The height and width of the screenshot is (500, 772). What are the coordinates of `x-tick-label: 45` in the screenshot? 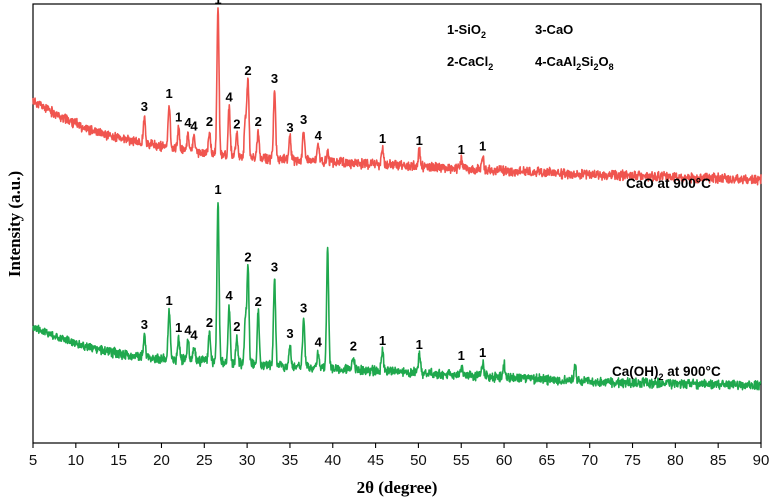 It's located at (375, 460).